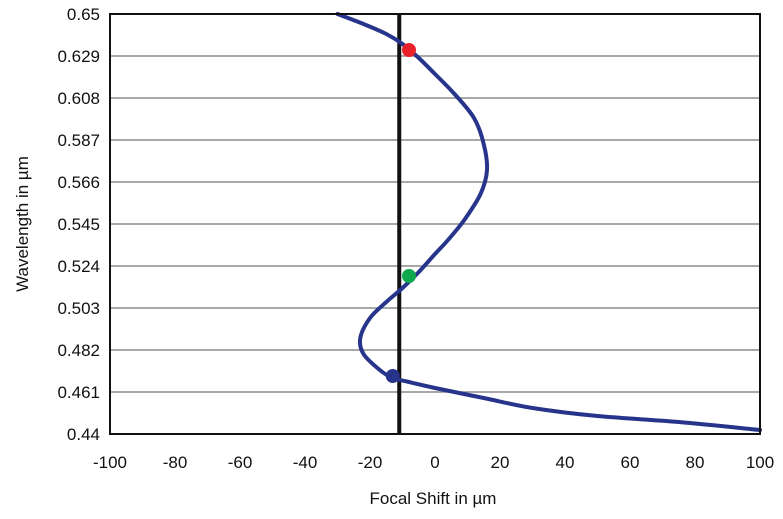 Image resolution: width=783 pixels, height=519 pixels. Describe the element at coordinates (500, 462) in the screenshot. I see `x-tick-label: 20` at that location.